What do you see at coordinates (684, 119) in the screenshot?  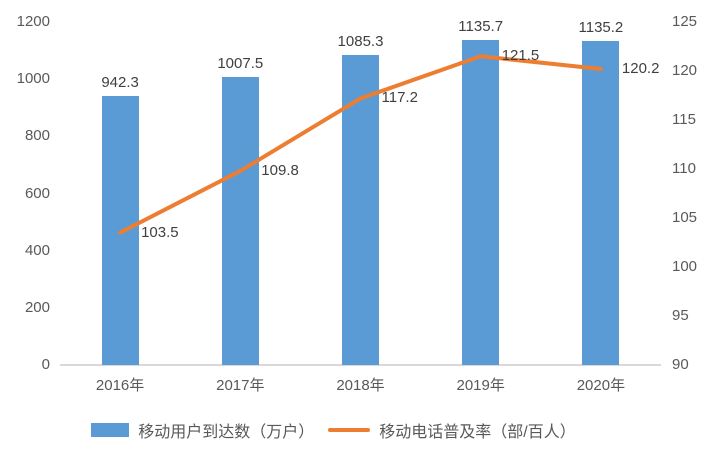 I see `y-axis-right-tick-label: 115` at bounding box center [684, 119].